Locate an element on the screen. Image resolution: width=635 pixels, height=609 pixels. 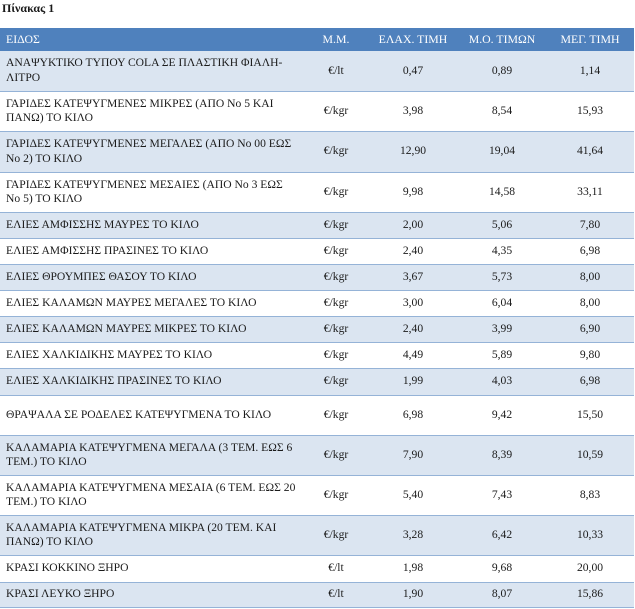
max-price-cell: 15,86 is located at coordinates (590, 594).